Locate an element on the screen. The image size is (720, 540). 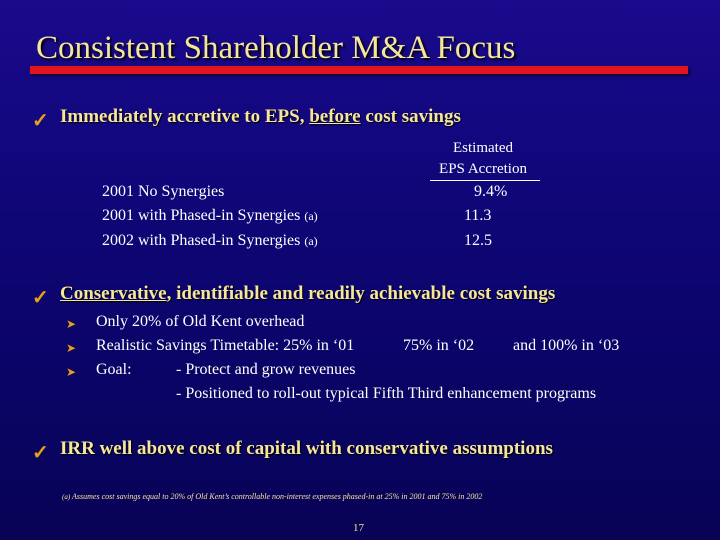
bullet-2-underlined: Conservative is located at coordinates (113, 293).